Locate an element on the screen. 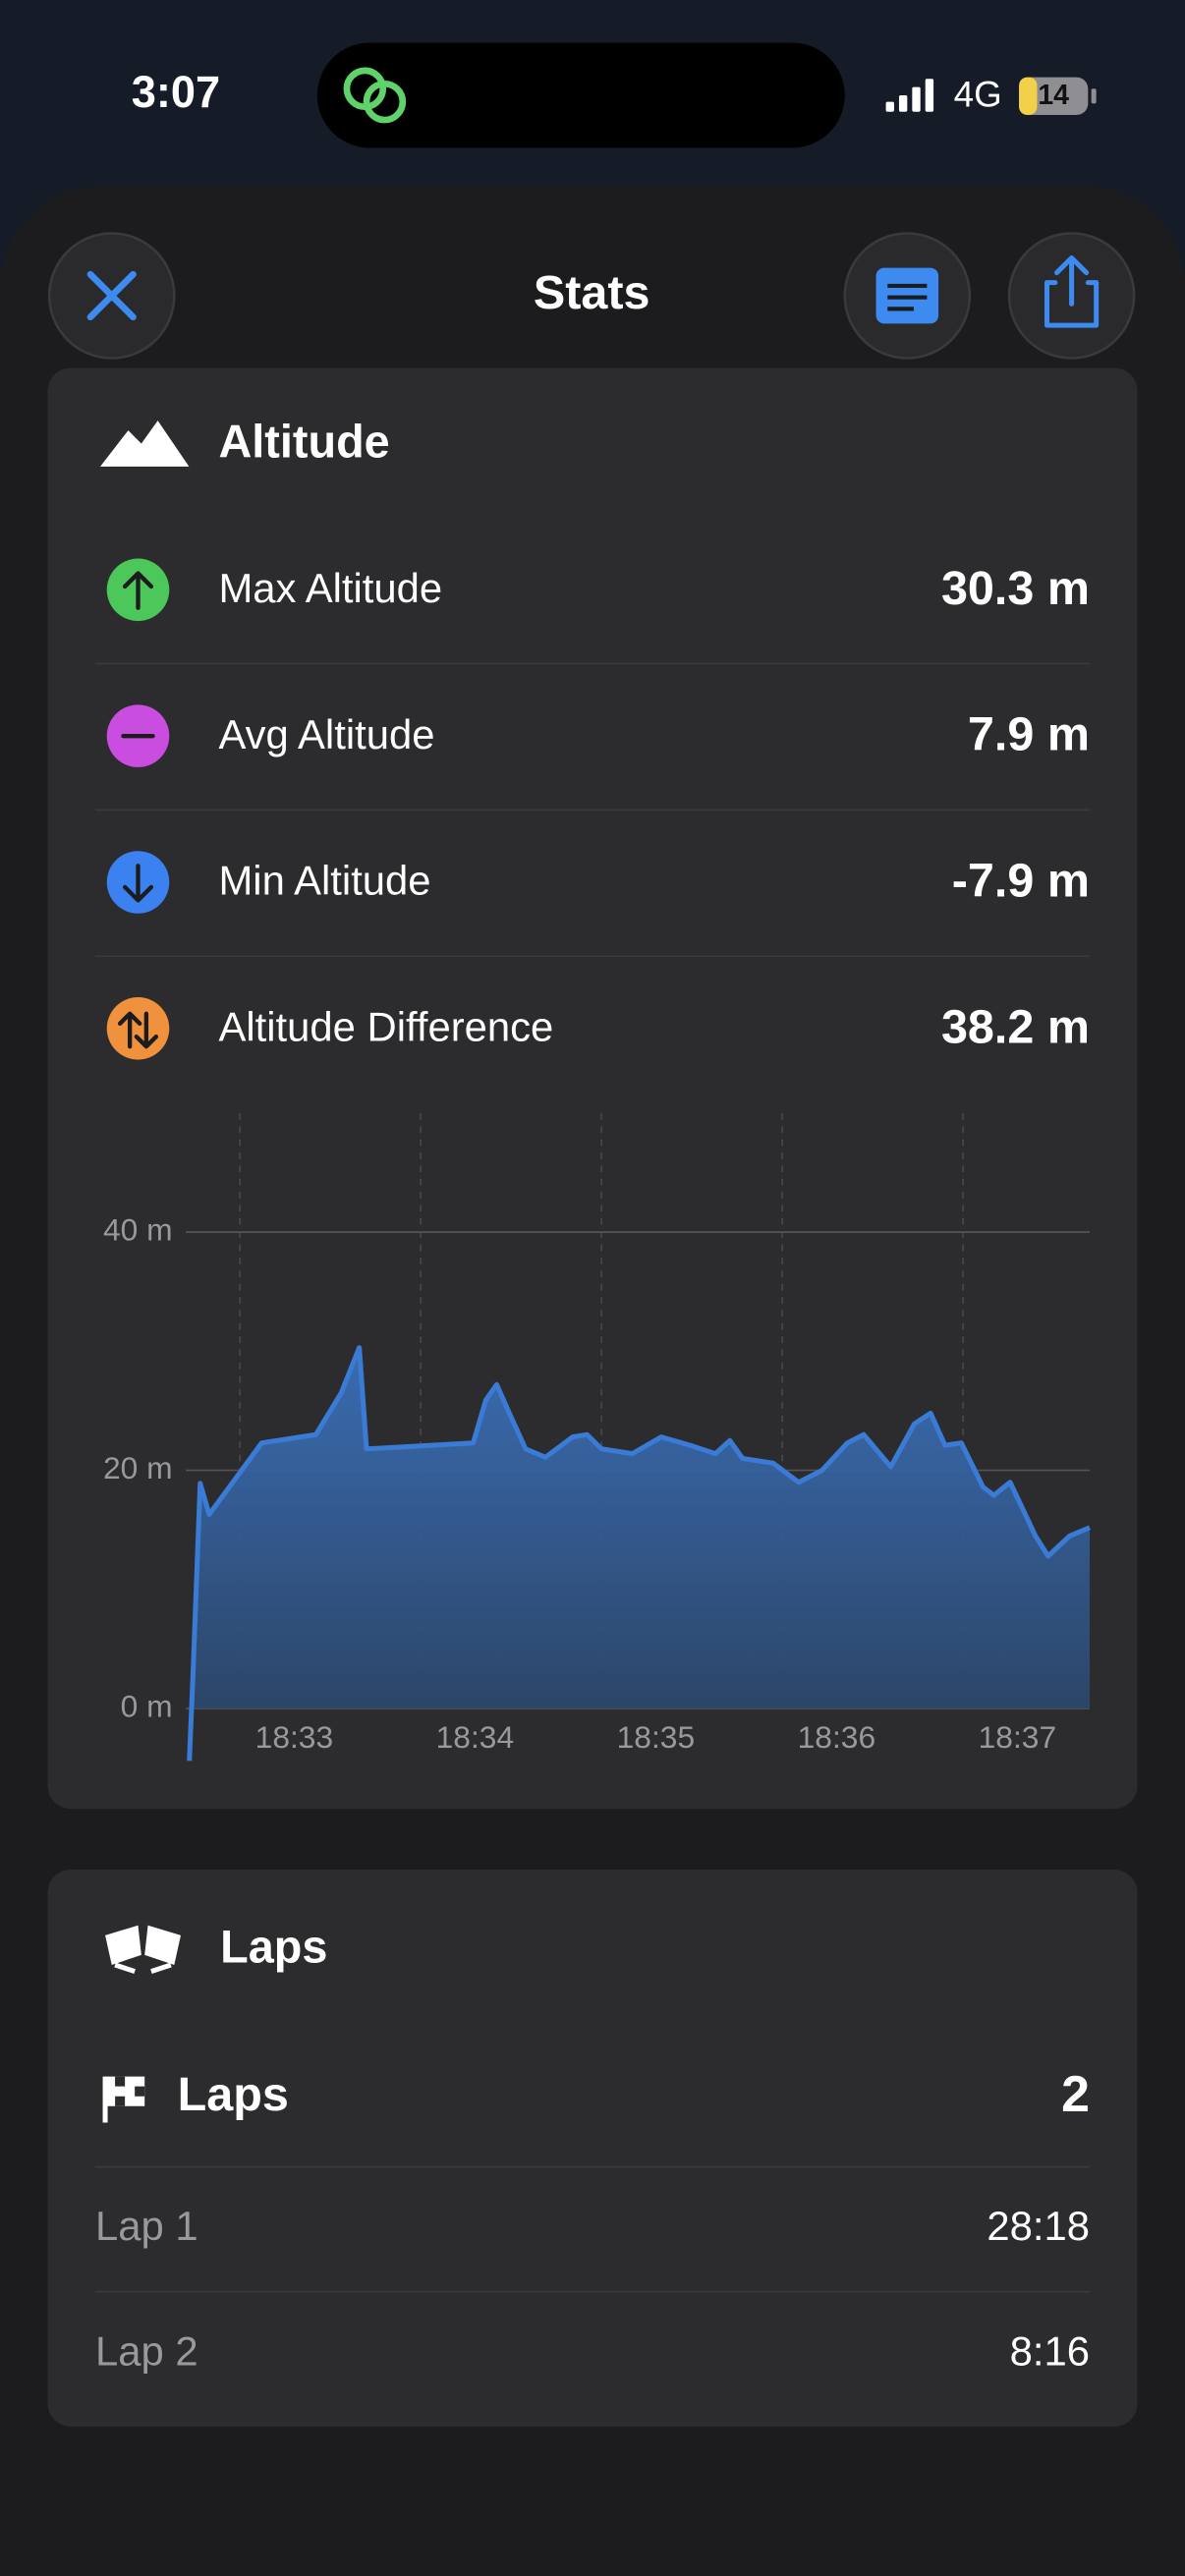  checkered-flags-icon is located at coordinates (143, 1950).